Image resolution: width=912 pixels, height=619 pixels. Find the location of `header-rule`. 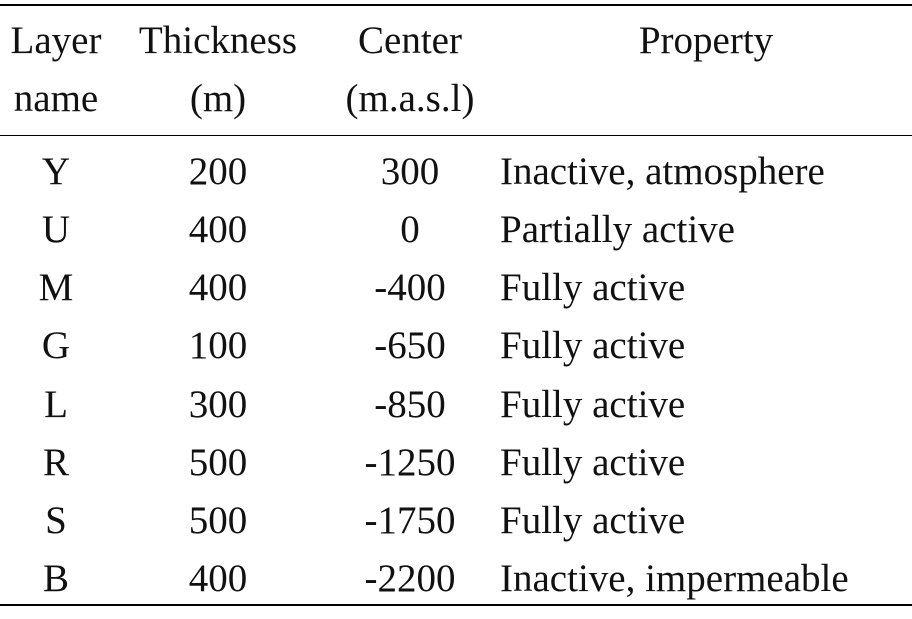

header-rule is located at coordinates (456, 135).